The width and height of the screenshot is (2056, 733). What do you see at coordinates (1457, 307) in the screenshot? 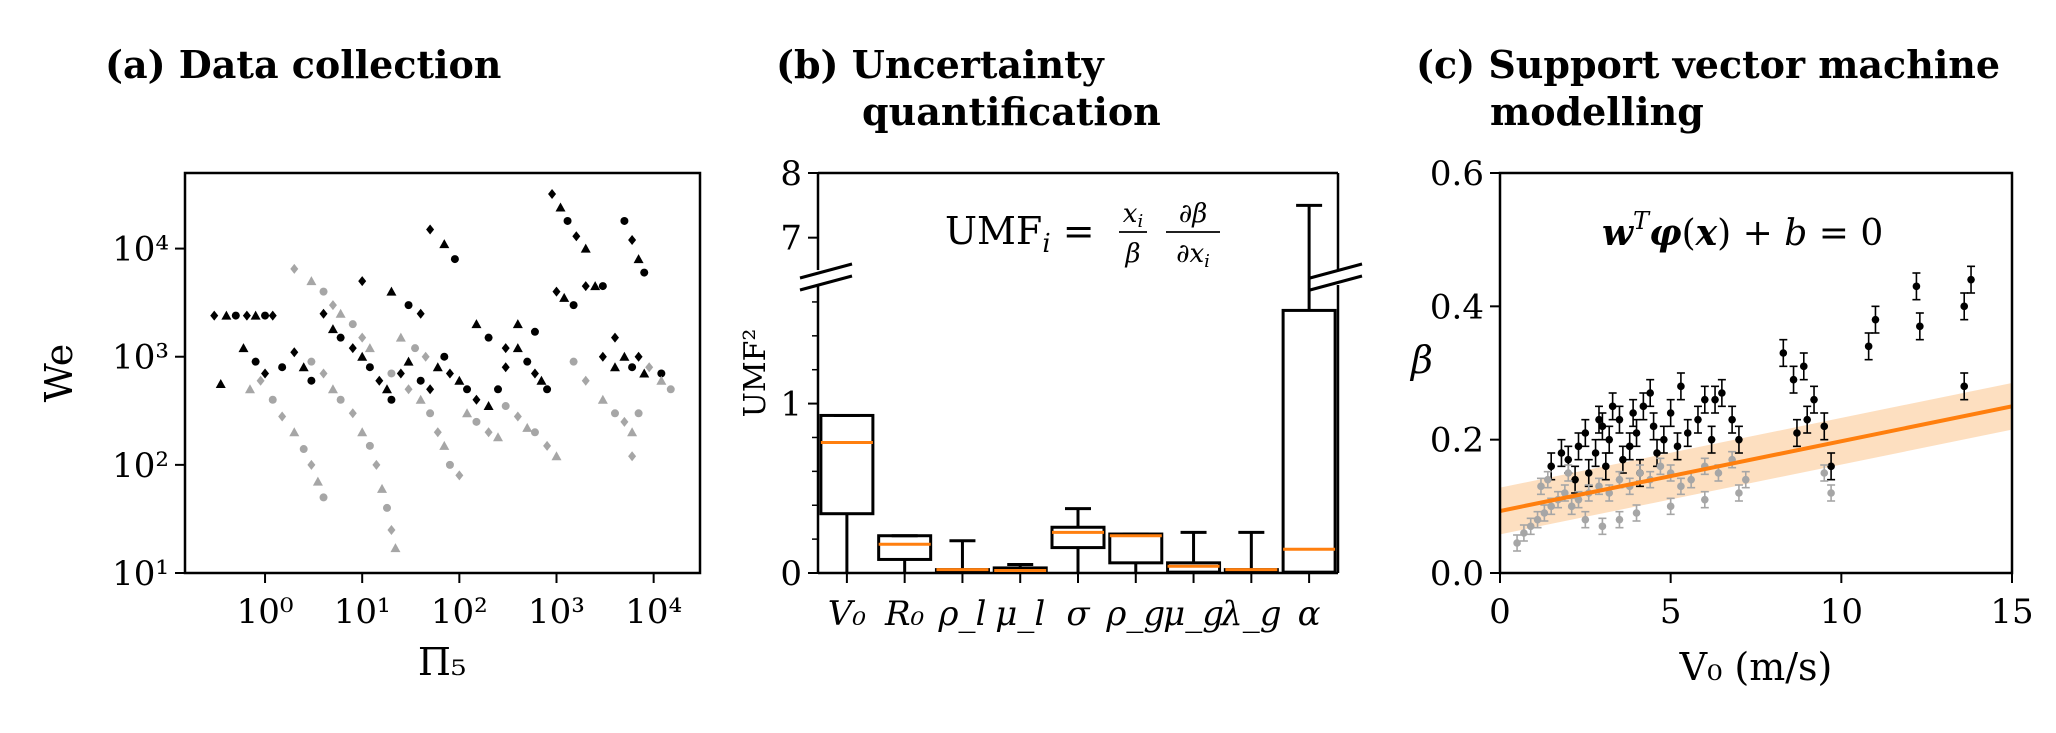
I see `panel-c-ytick-label: 0.4` at bounding box center [1457, 307].